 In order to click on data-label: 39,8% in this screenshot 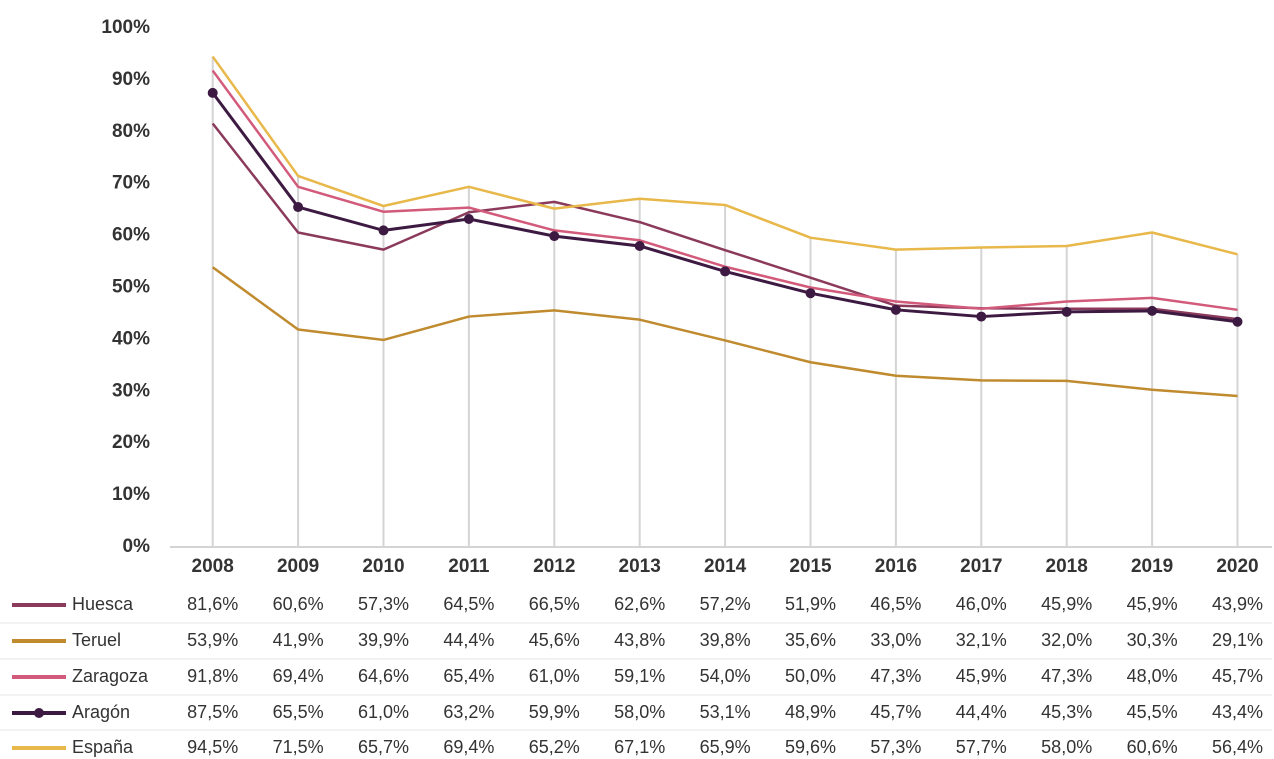, I will do `click(725, 640)`.